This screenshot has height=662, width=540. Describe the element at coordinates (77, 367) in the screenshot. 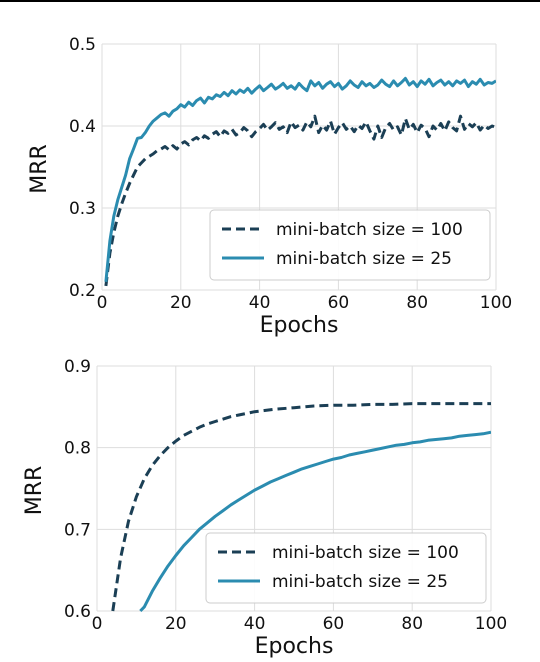

I see `y-tick-label: 0.9` at that location.